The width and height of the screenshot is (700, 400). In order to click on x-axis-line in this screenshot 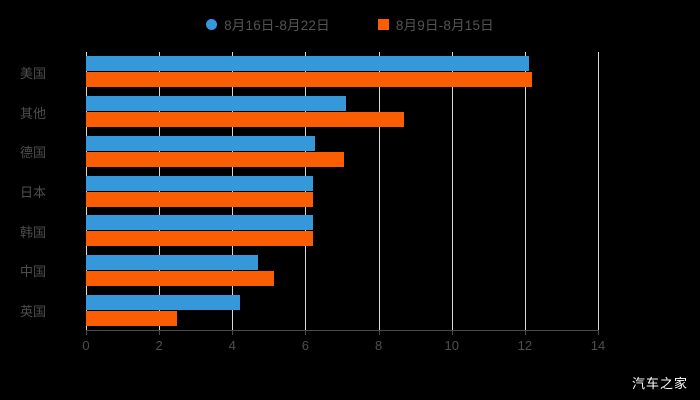, I will do `click(342, 330)`.